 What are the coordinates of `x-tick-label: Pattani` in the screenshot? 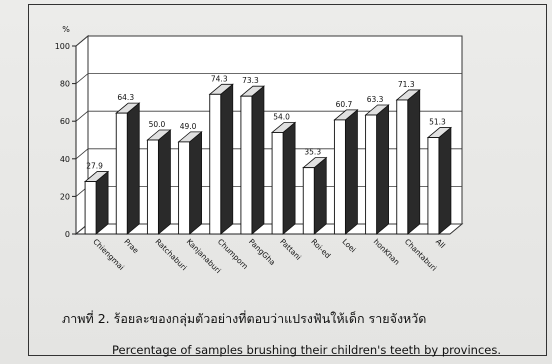 It's located at (290, 249).